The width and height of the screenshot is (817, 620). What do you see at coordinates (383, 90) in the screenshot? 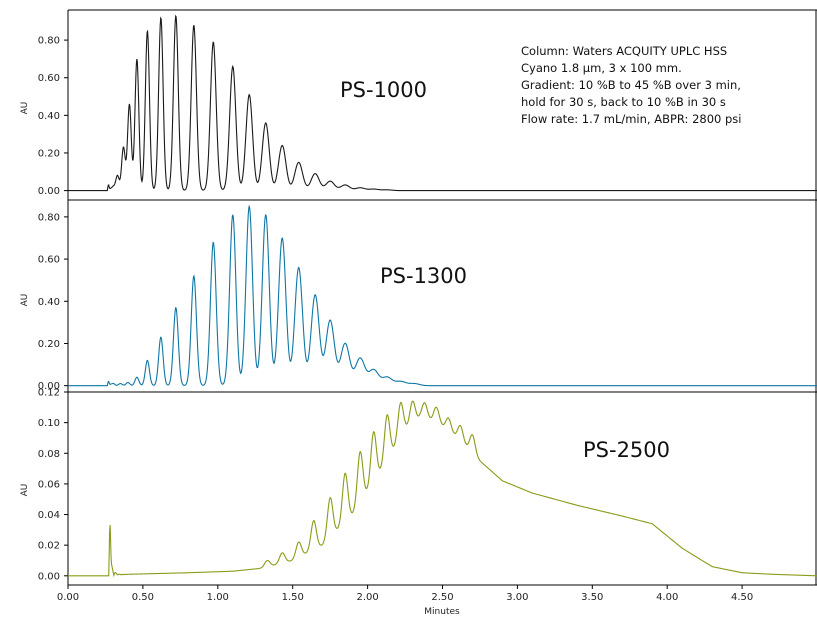
I see `sample-label: PS-1000` at bounding box center [383, 90].